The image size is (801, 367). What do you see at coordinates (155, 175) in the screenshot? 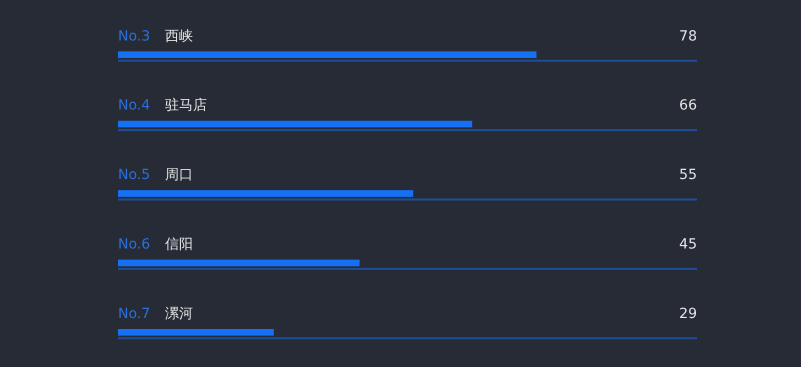
I see `y-tick-label: No.5 周口` at bounding box center [155, 175].